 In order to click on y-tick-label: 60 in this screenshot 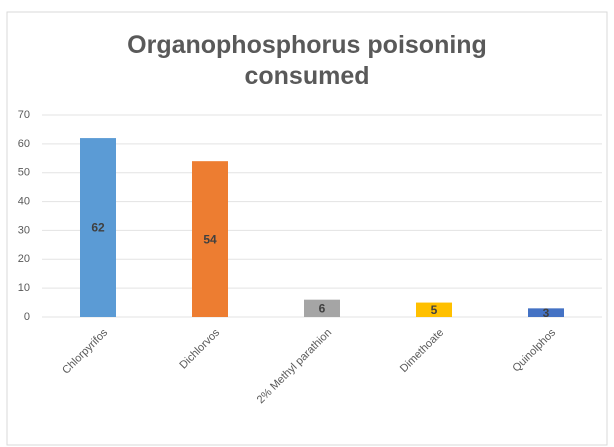, I will do `click(24, 144)`.